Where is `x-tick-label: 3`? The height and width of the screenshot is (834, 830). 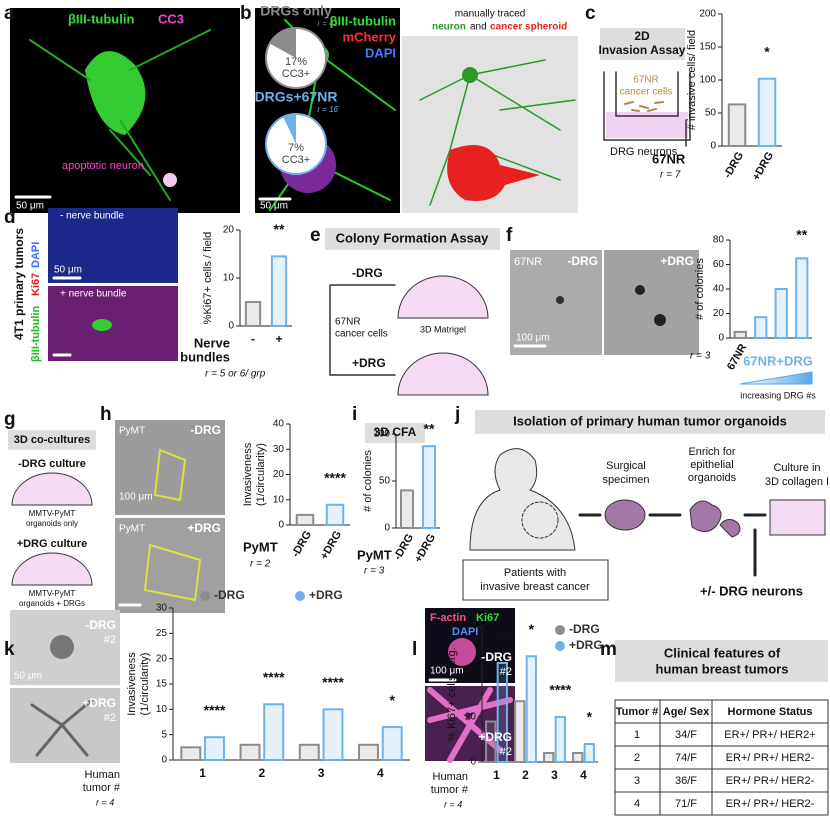
x-tick-label: 3 is located at coordinates (554, 775).